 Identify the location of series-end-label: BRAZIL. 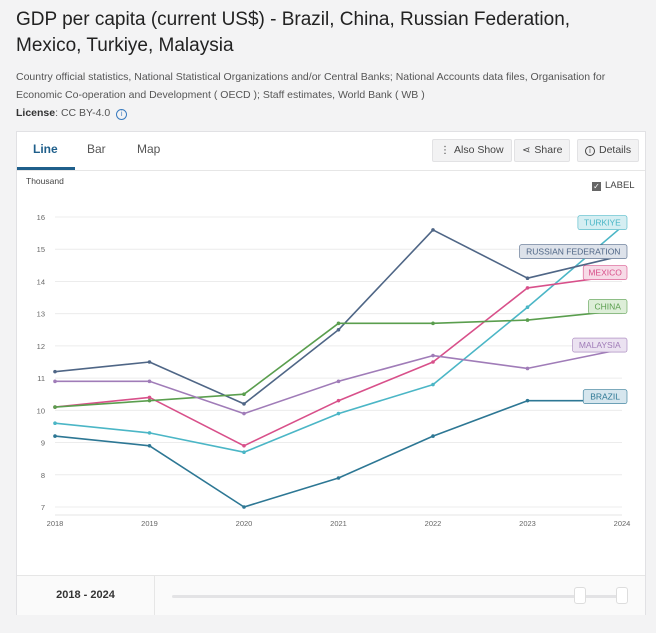
(605, 397).